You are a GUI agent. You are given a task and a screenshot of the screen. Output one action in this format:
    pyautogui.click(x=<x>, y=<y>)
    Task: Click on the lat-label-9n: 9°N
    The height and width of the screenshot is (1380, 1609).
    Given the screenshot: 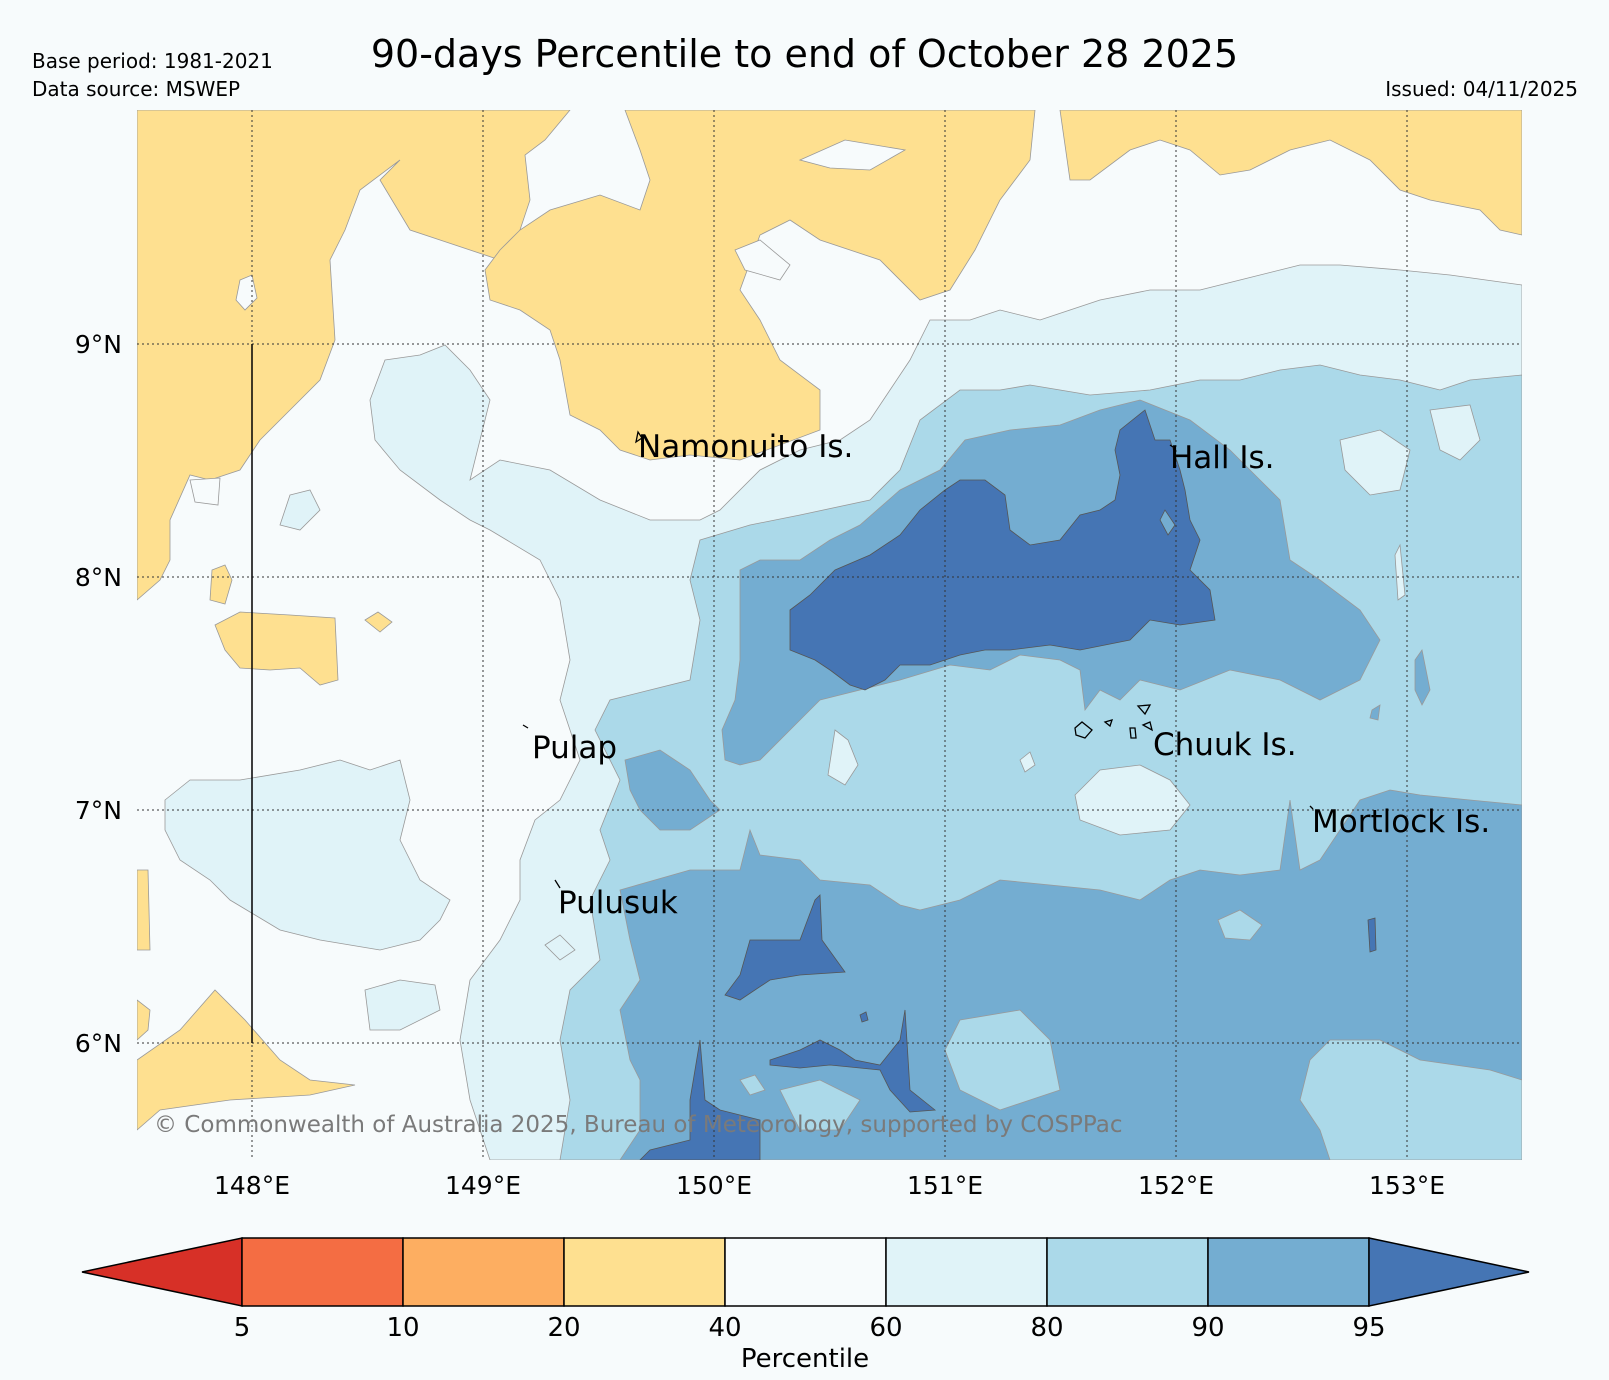 What is the action you would take?
    pyautogui.click(x=98, y=344)
    